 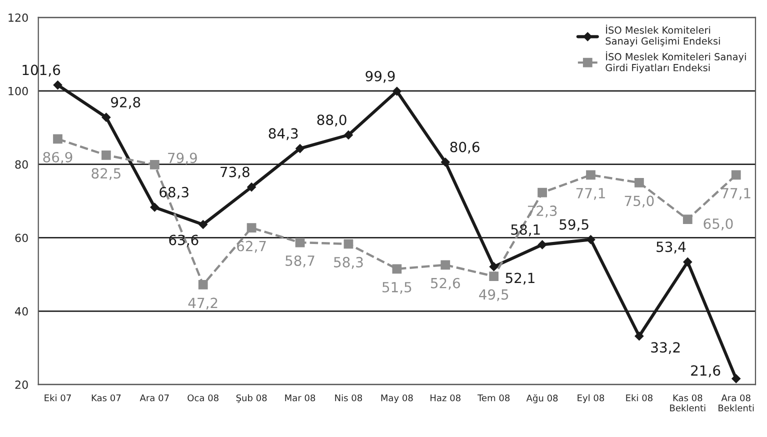 What do you see at coordinates (591, 399) in the screenshot?
I see `x-tick-label: Eyl 08` at bounding box center [591, 399].